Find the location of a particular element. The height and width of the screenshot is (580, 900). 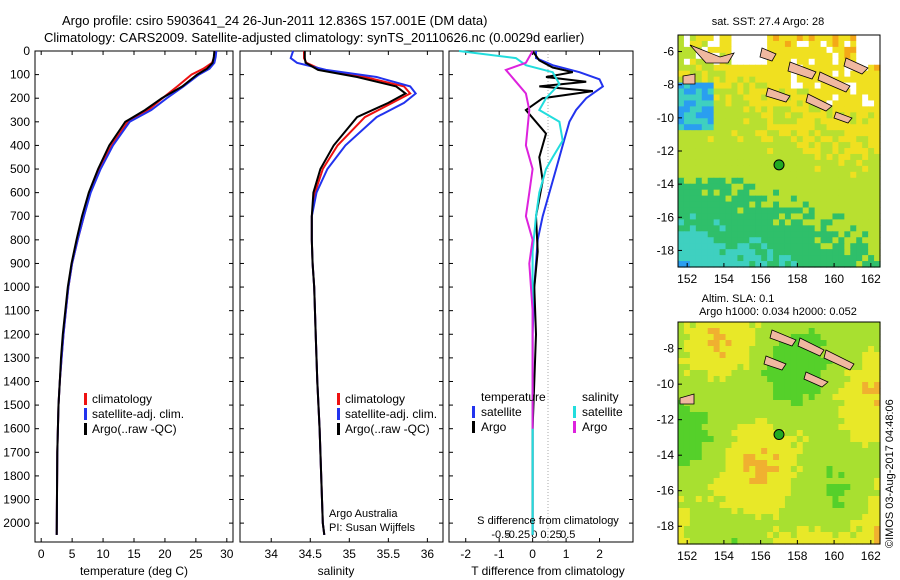

y-tick-label: 500 is located at coordinates (20, 169).